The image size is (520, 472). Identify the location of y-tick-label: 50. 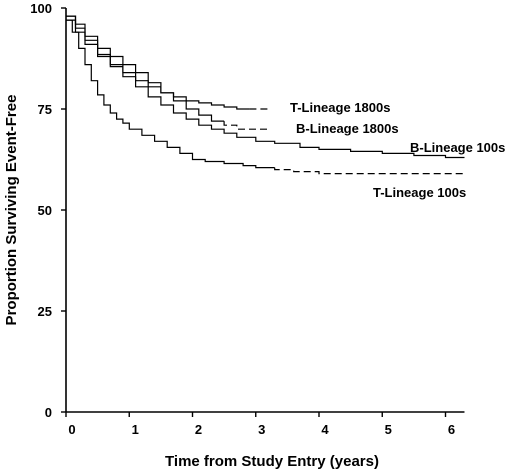
(45, 210).